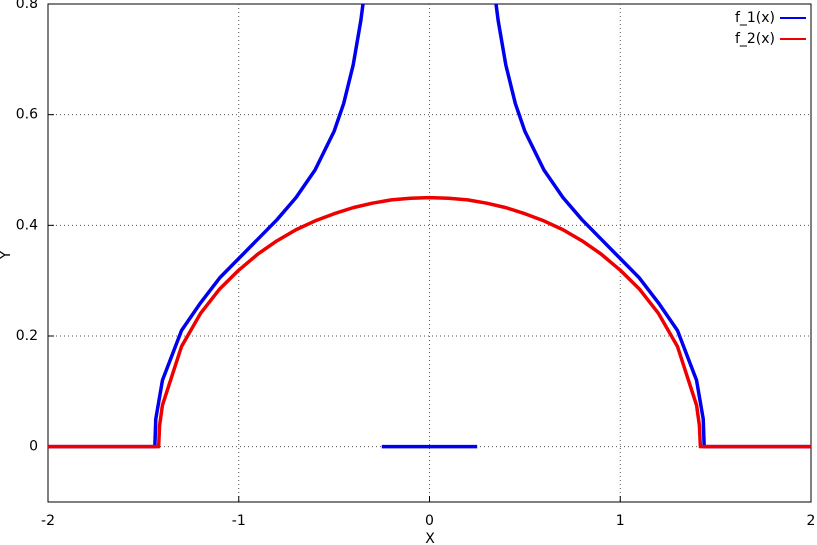  Describe the element at coordinates (27, 336) in the screenshot. I see `y-tick-label: 0.2` at that location.